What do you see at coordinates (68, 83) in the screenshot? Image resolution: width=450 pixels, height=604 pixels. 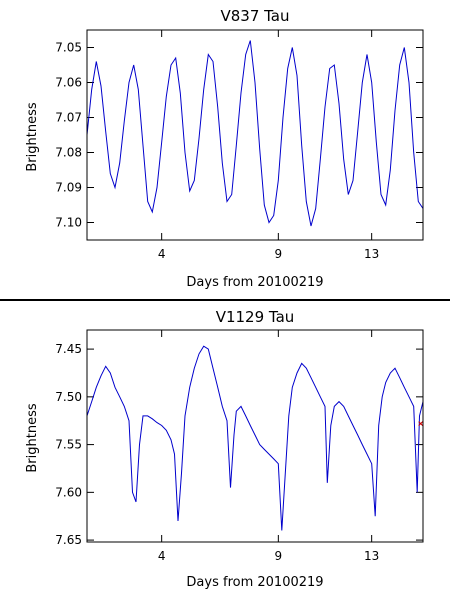 I see `y-tick-label: 7.06` at bounding box center [68, 83].